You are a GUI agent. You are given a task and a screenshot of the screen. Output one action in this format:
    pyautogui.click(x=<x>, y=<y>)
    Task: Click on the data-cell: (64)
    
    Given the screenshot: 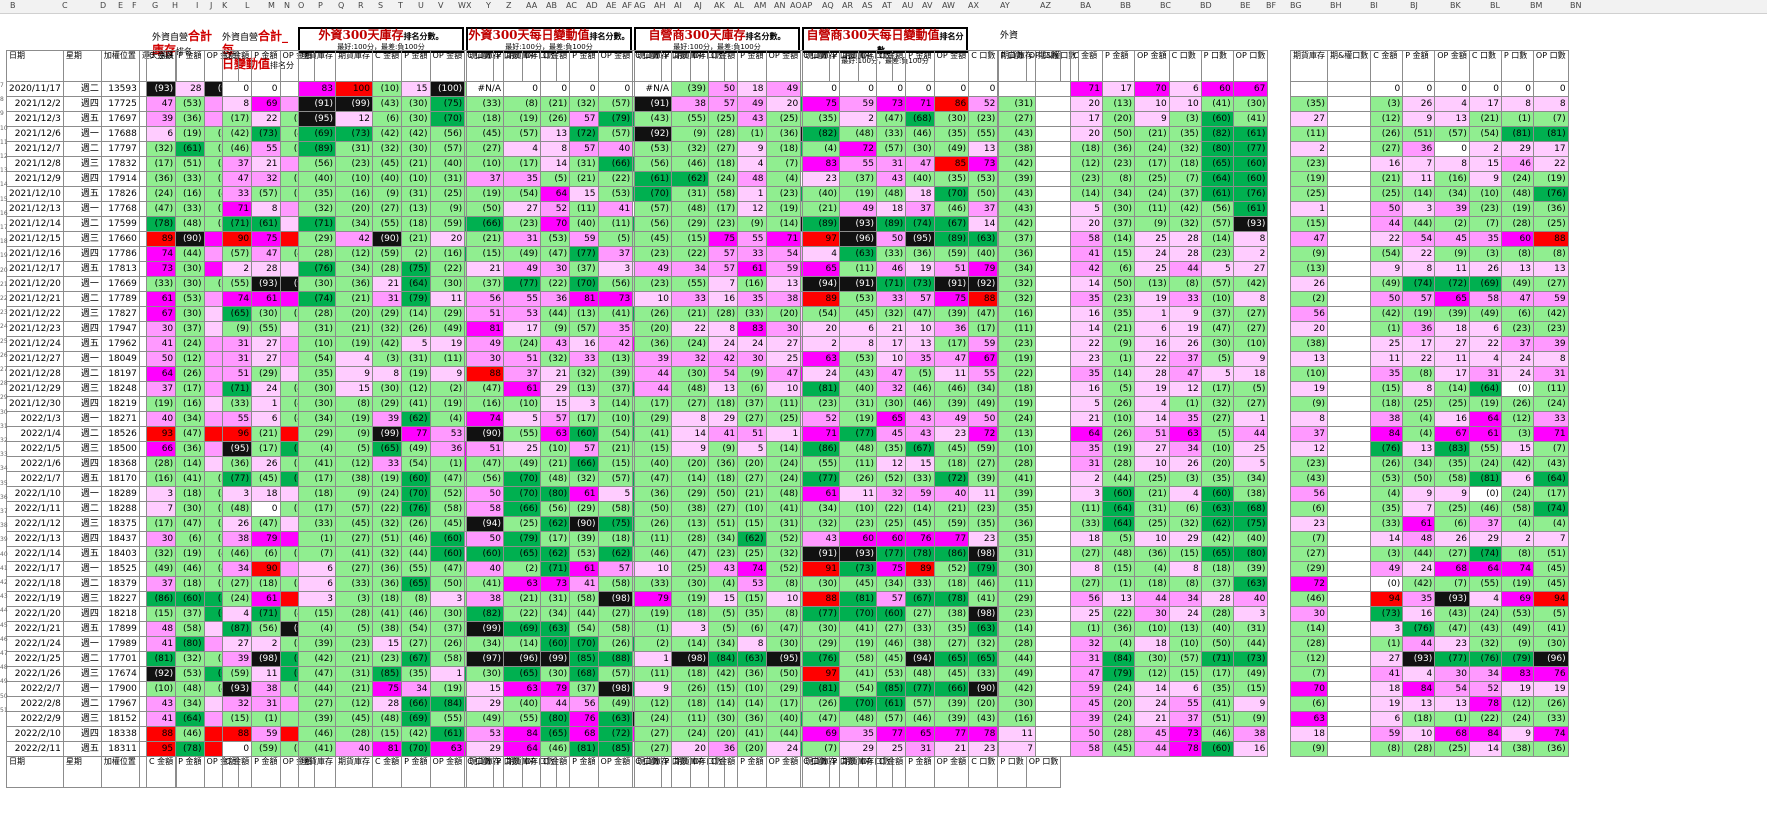 What is the action you would take?
    pyautogui.click(x=190, y=719)
    